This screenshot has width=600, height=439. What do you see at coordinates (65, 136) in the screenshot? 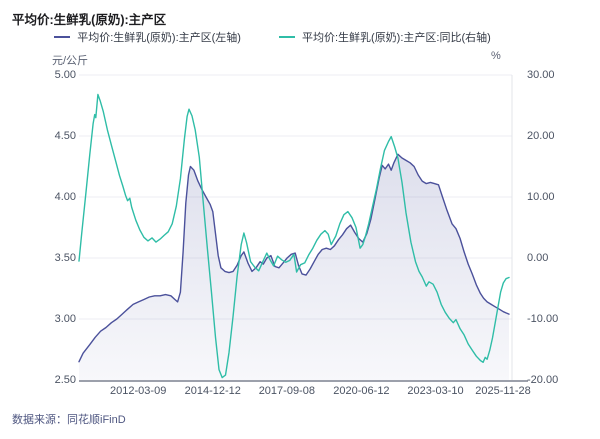
I see `left-axis-tick: 4.50` at bounding box center [65, 136].